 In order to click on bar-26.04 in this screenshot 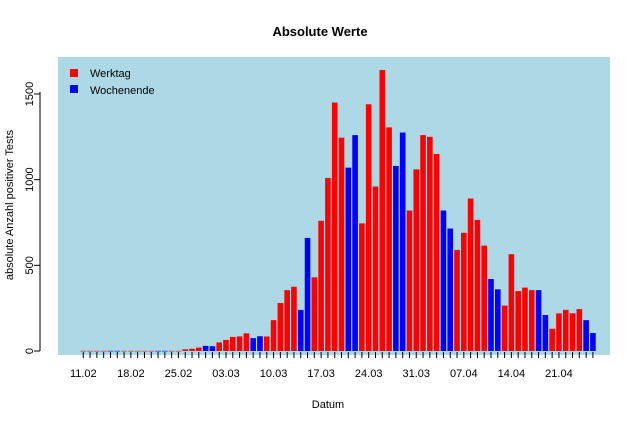, I will do `click(593, 342)`.